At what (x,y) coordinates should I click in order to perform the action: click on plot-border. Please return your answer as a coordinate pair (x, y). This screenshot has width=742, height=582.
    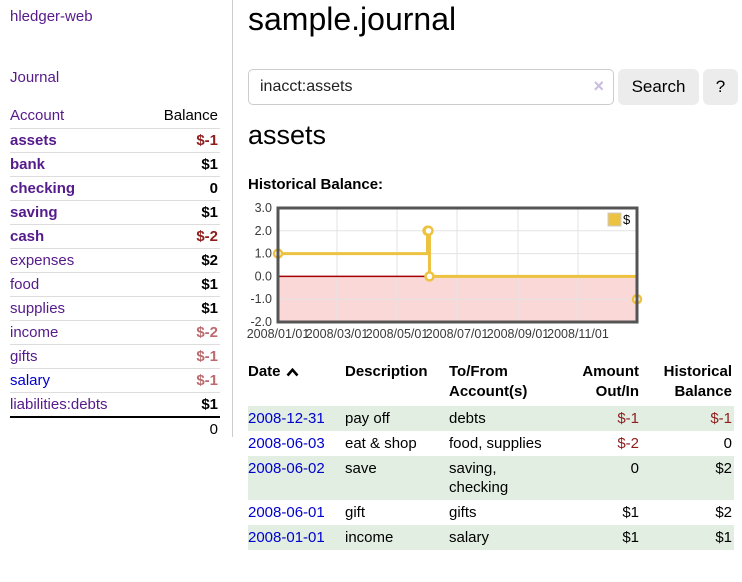
    Looking at the image, I should click on (457, 265).